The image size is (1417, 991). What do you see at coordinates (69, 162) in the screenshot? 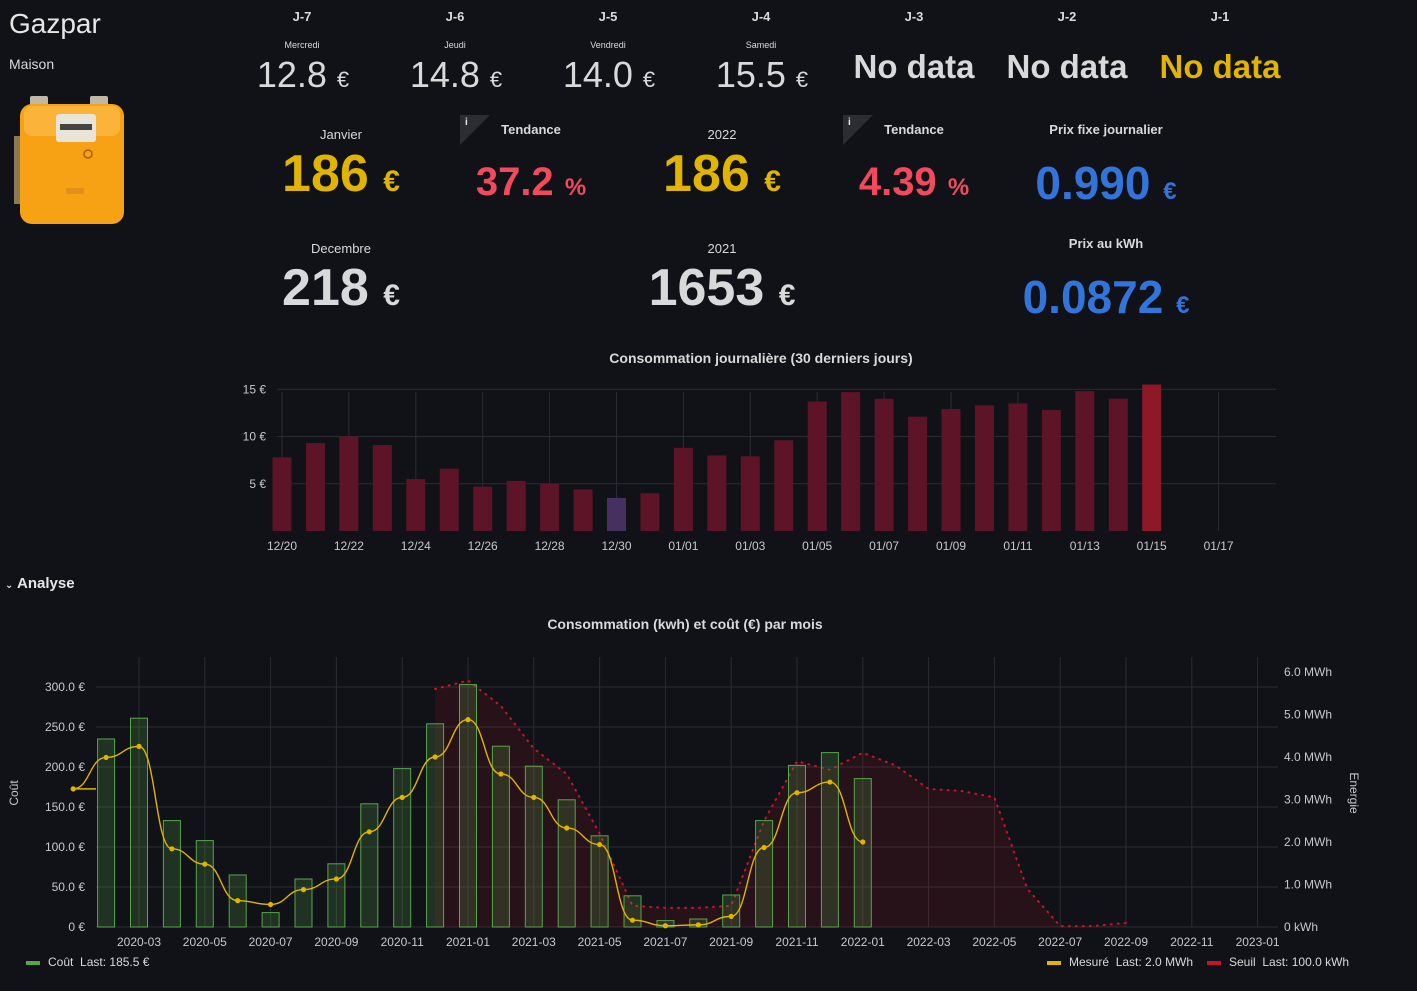
I see `gas-meter-icon` at bounding box center [69, 162].